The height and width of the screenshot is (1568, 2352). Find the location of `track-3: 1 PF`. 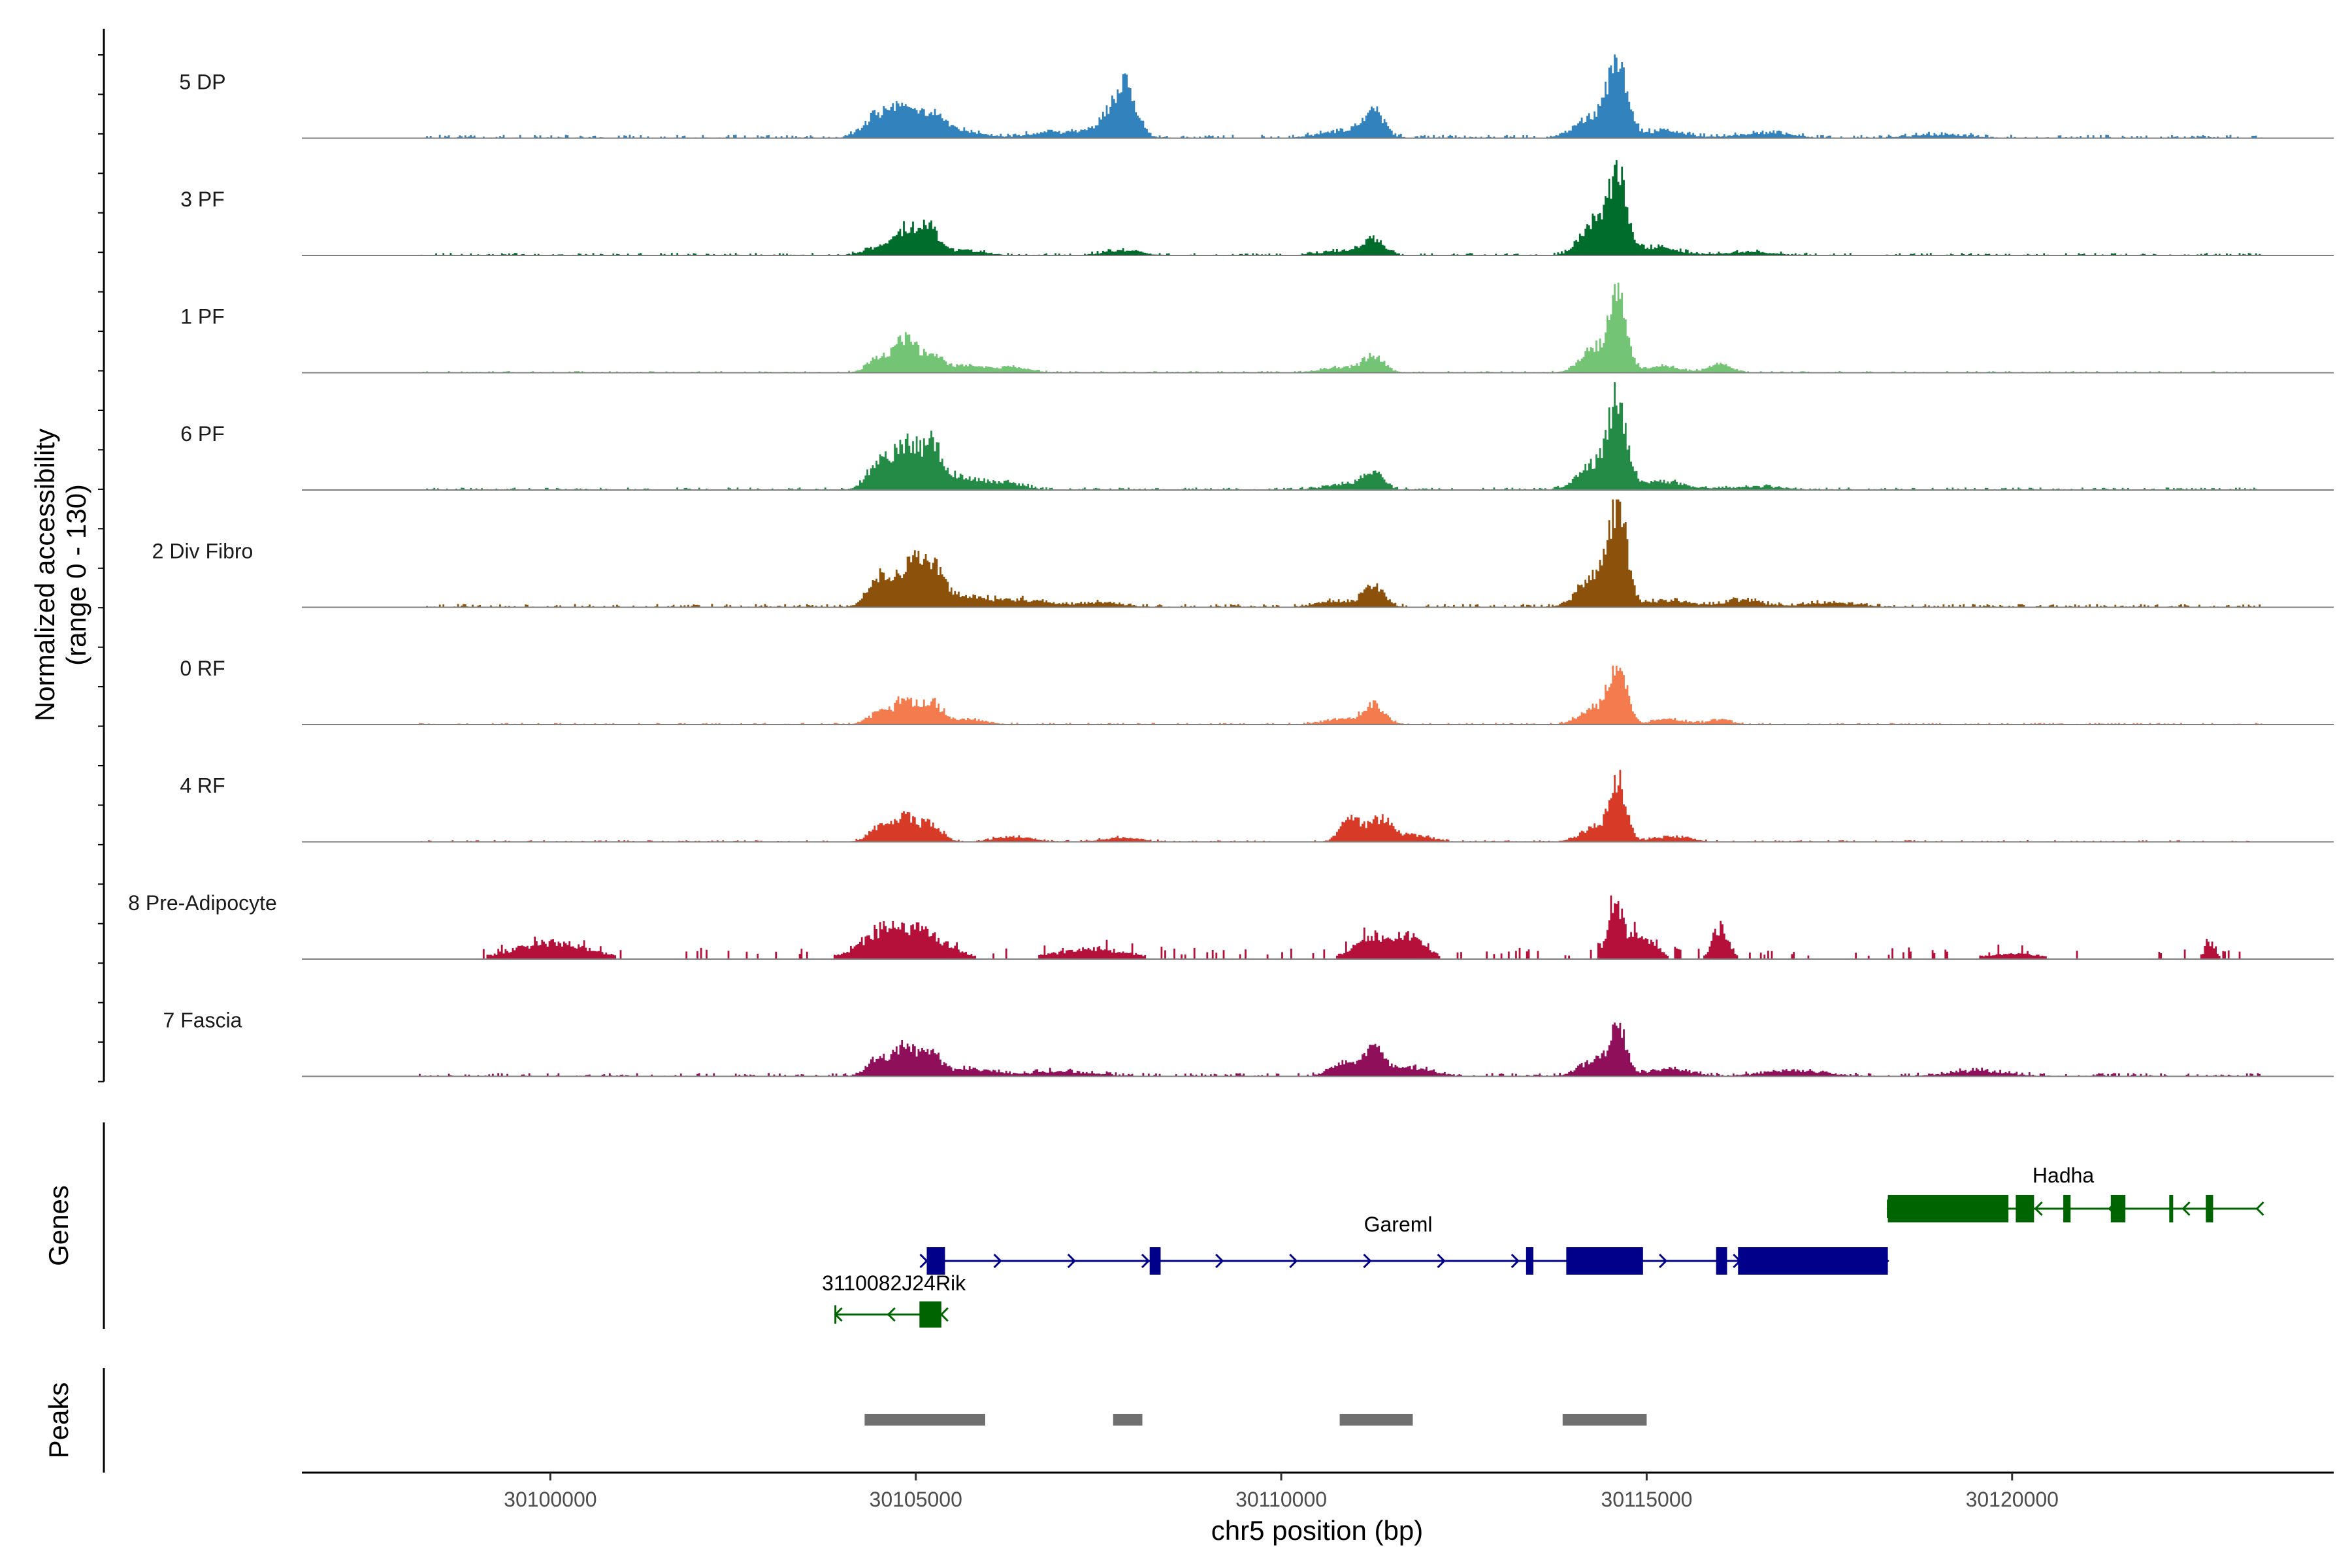

track-3: 1 PF is located at coordinates (1257, 328).